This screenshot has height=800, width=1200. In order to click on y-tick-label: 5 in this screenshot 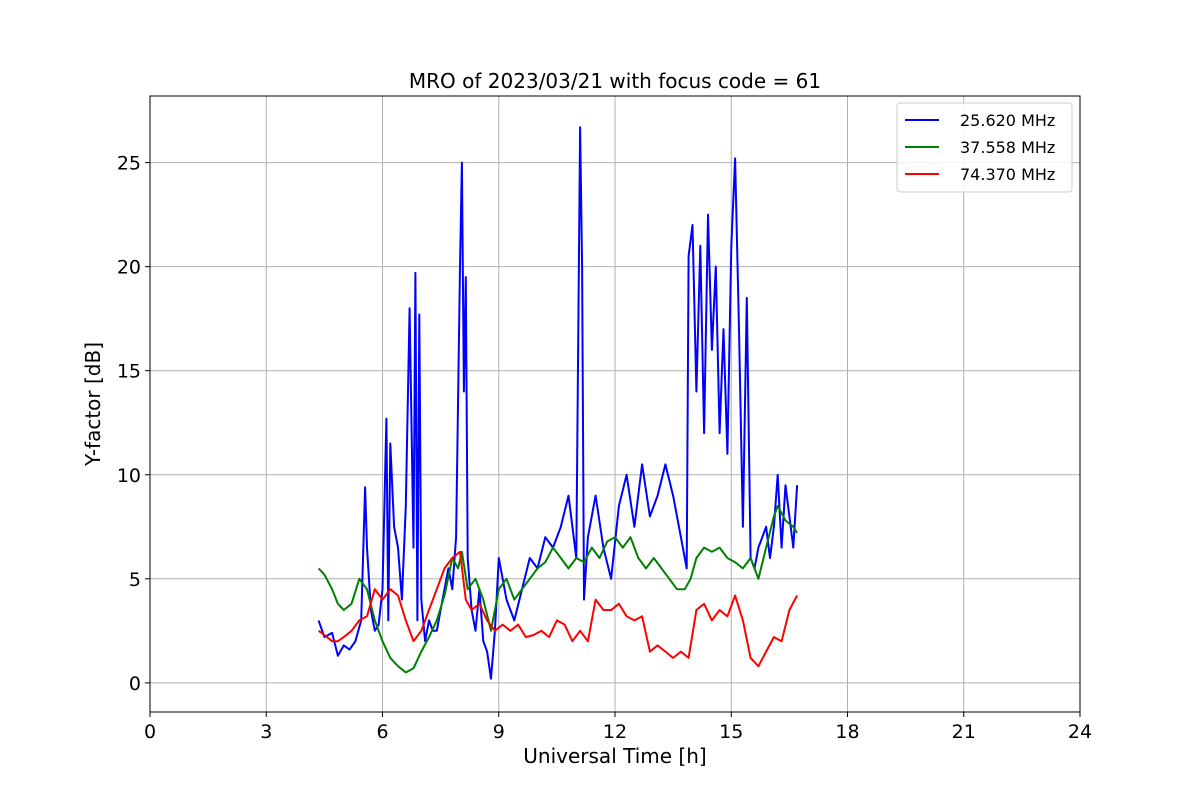, I will do `click(135, 580)`.